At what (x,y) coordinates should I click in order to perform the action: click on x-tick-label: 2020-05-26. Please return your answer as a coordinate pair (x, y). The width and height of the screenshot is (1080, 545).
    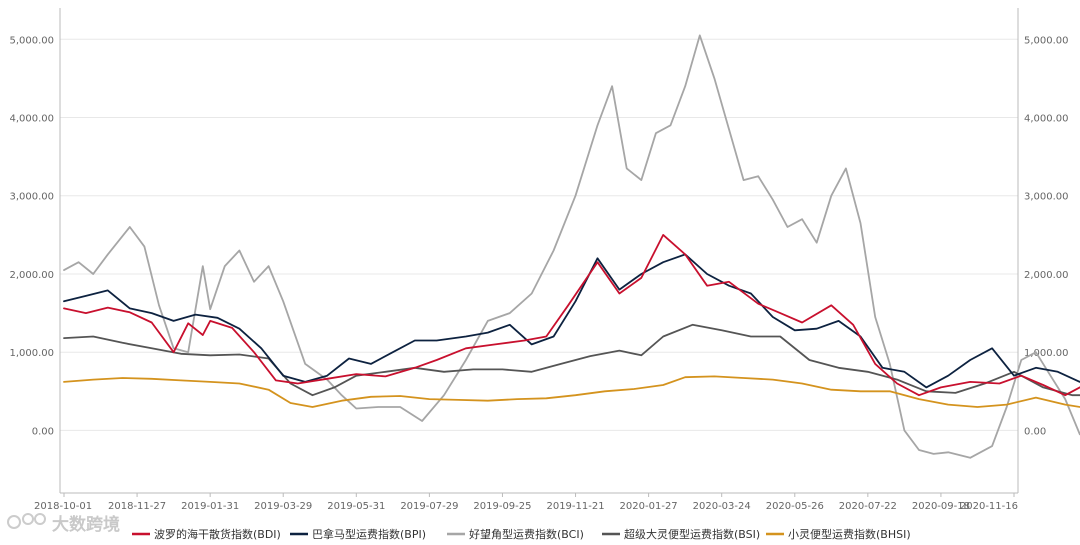
    Looking at the image, I should click on (795, 506).